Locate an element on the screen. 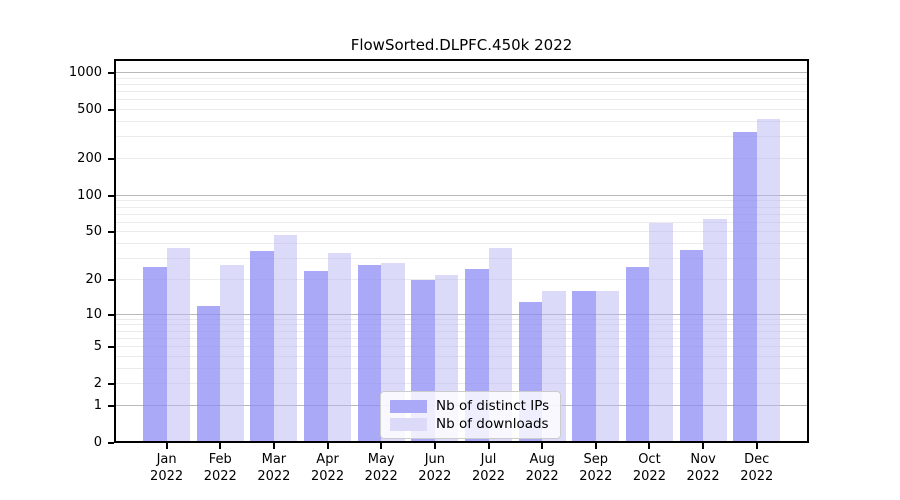 Image resolution: width=900 pixels, height=500 pixels. legend-entry-distinct-ips: Nb of distinct IPs is located at coordinates (469, 406).